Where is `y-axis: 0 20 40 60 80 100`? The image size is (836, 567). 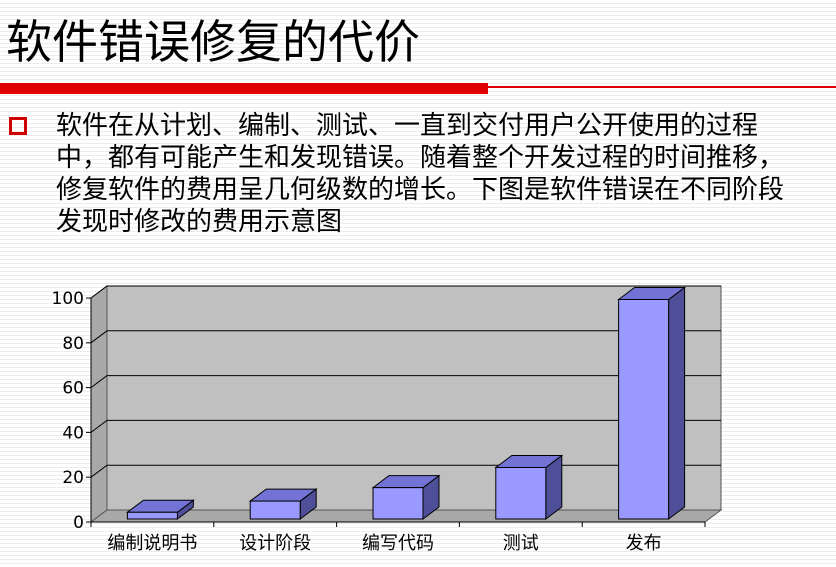
y-axis: 0 20 40 60 80 100 is located at coordinates (72, 411).